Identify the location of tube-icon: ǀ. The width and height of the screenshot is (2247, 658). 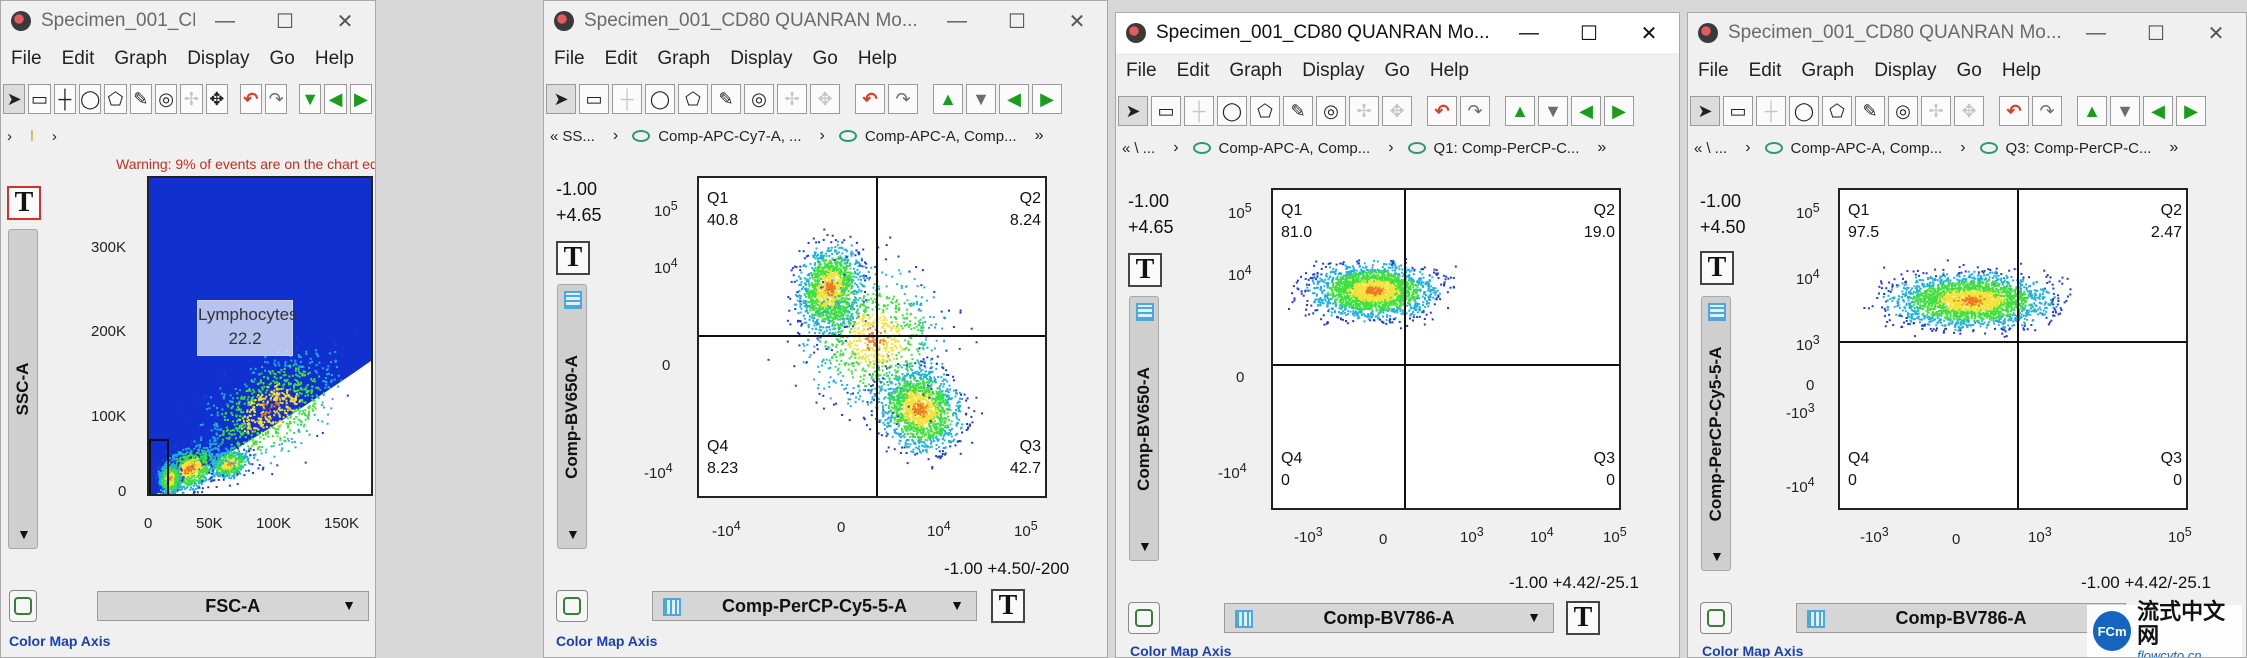
(32, 136).